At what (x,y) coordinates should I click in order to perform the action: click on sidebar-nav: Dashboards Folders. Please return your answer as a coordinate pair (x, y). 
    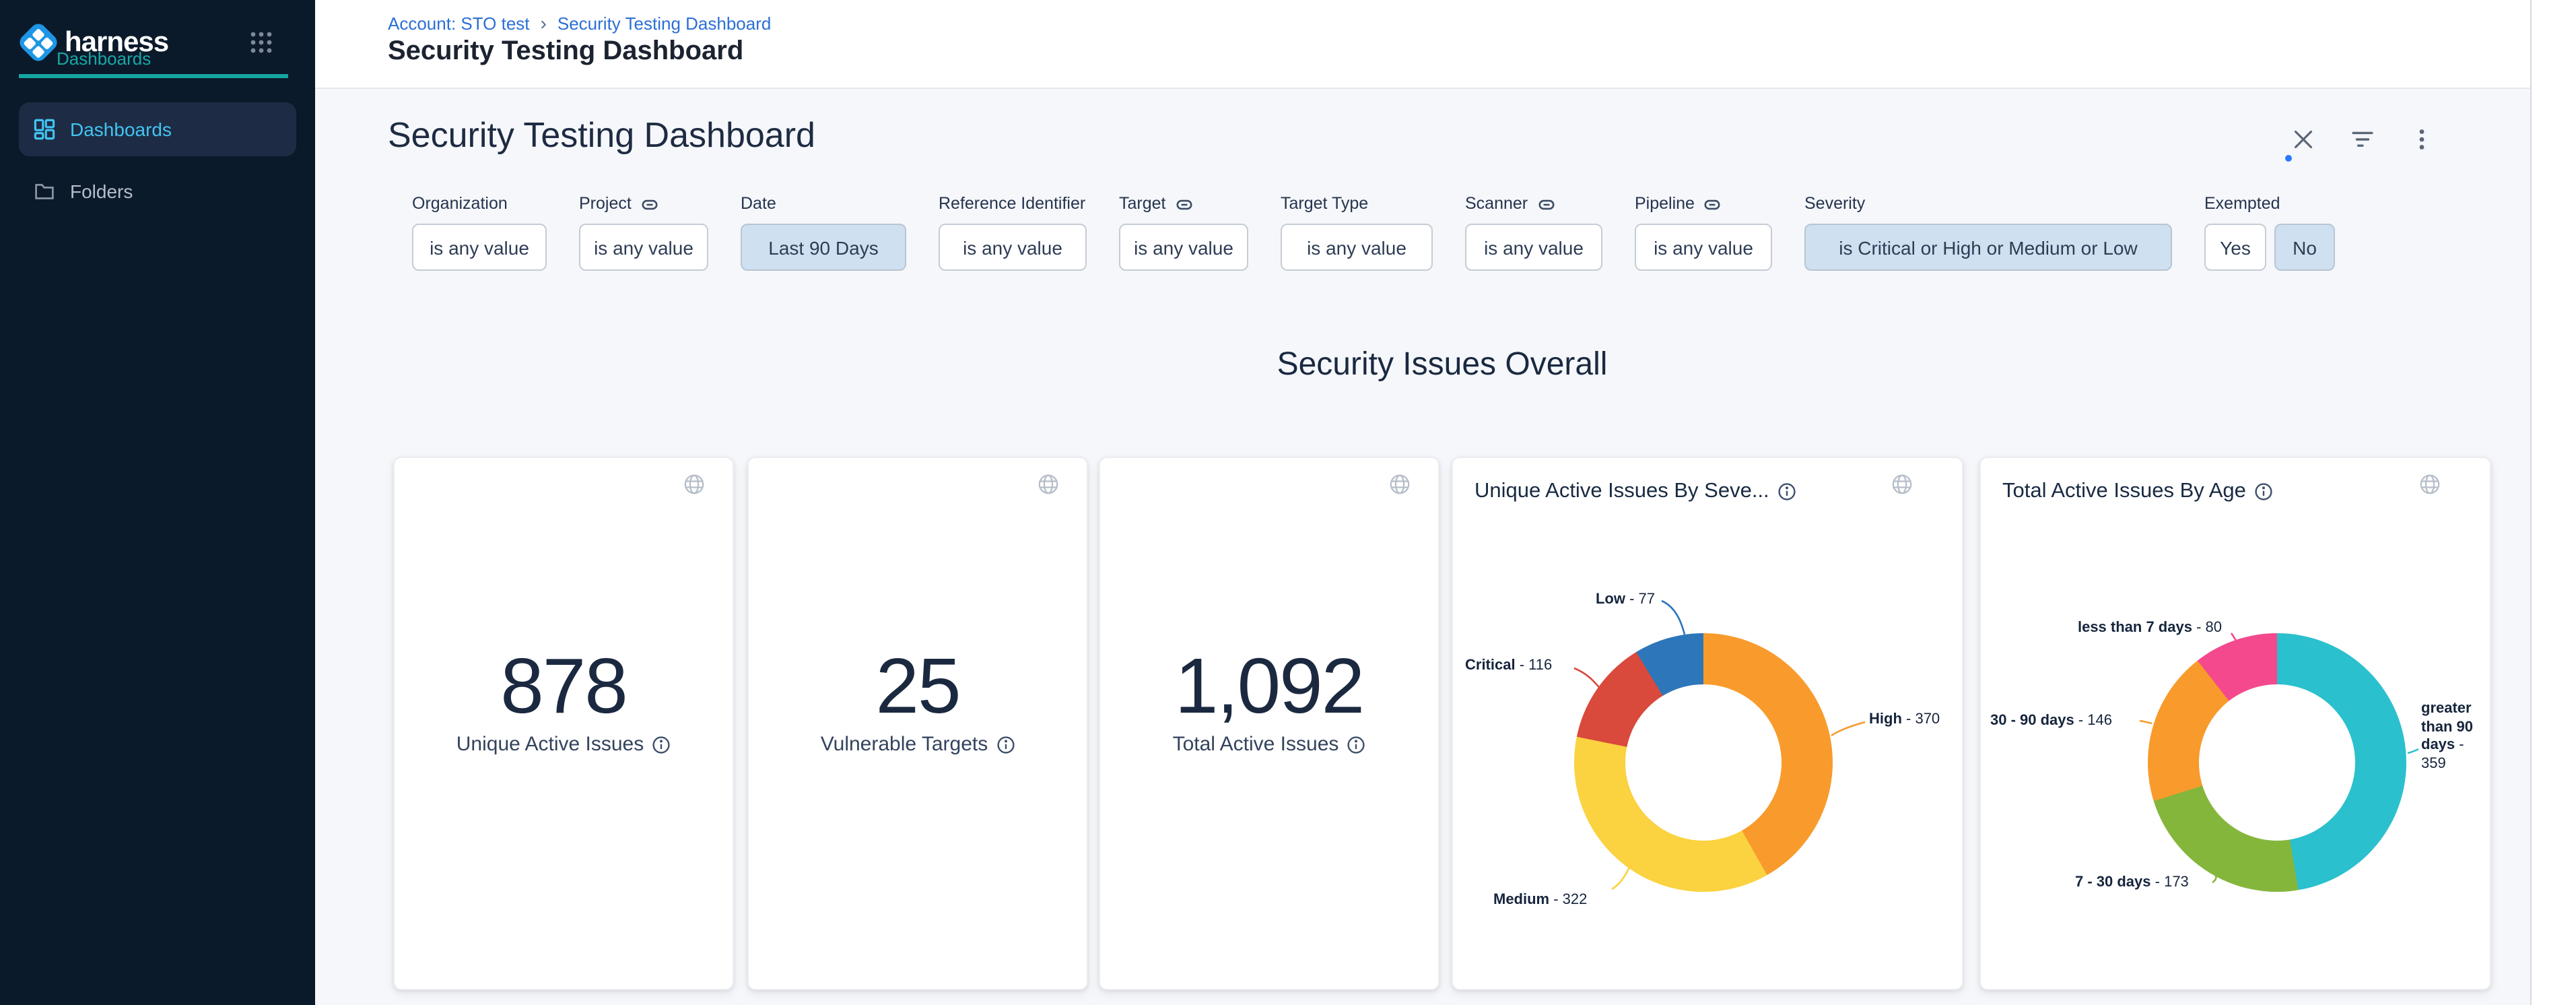
    Looking at the image, I should click on (158, 164).